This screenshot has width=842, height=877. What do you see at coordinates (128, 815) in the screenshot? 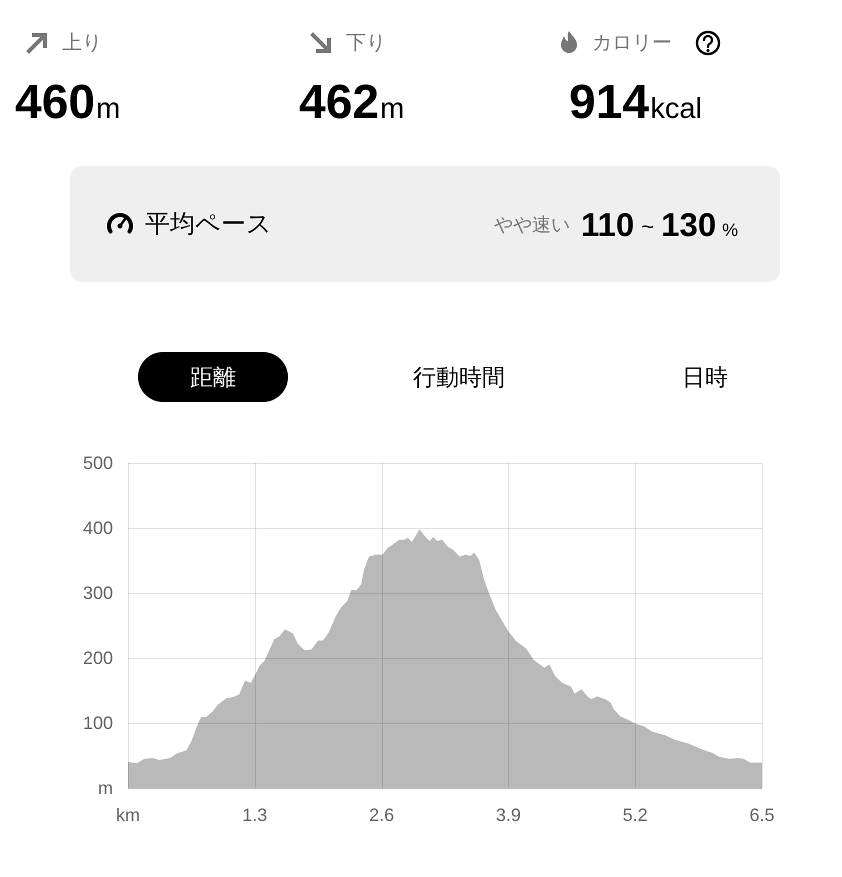
I see `x-tick-label: km` at bounding box center [128, 815].